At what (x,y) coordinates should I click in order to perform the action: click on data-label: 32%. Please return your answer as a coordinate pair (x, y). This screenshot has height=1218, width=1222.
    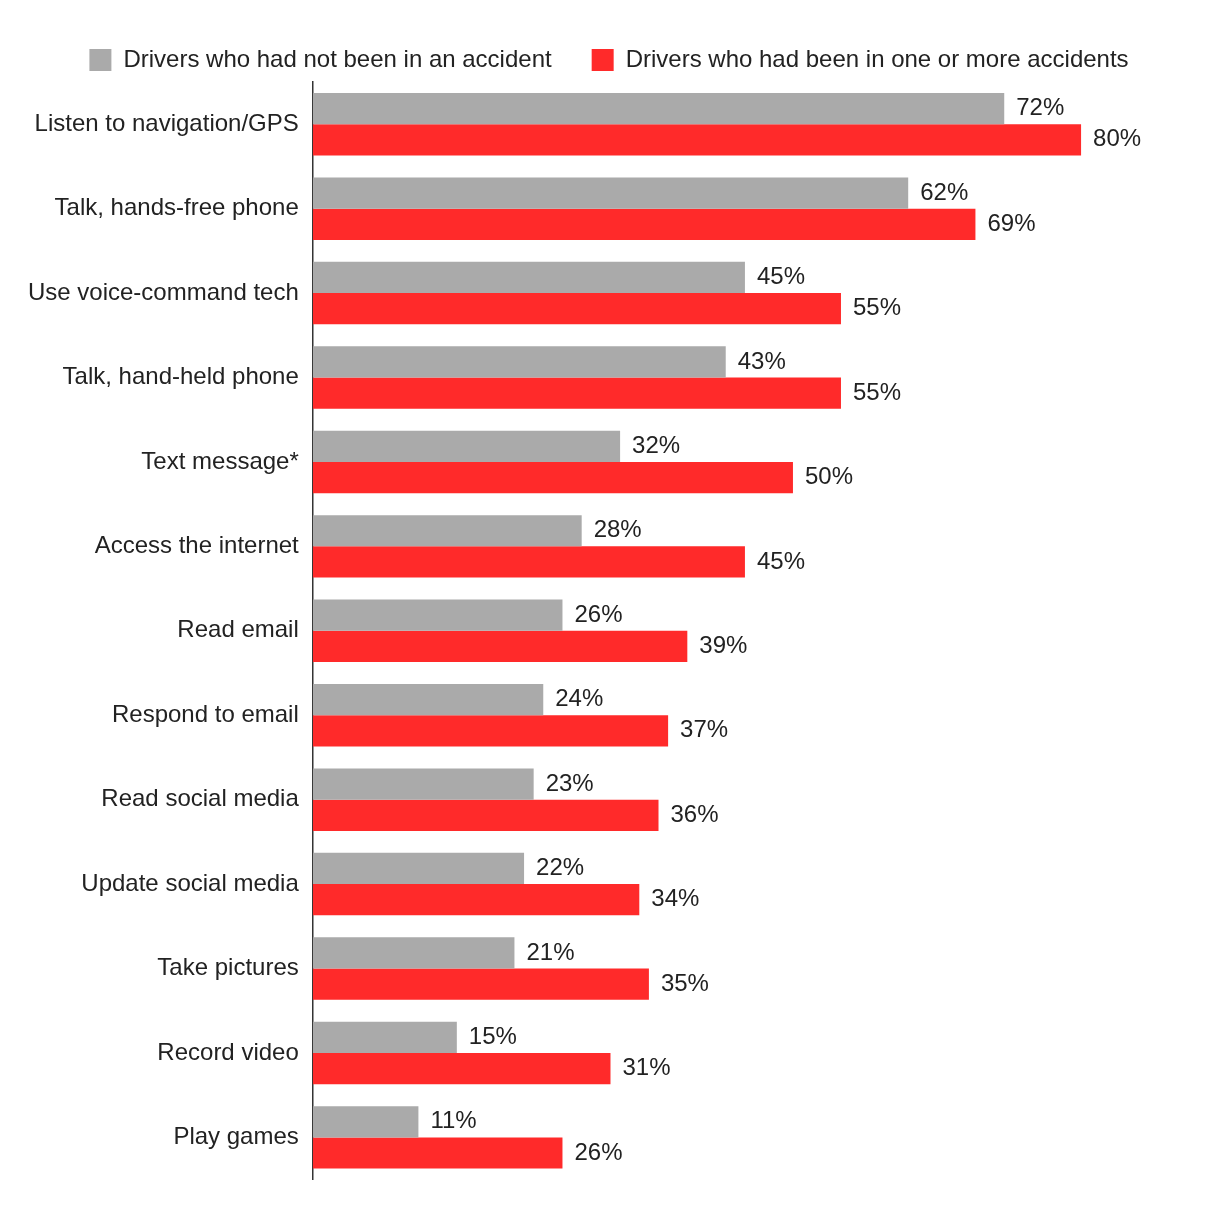
    Looking at the image, I should click on (656, 444).